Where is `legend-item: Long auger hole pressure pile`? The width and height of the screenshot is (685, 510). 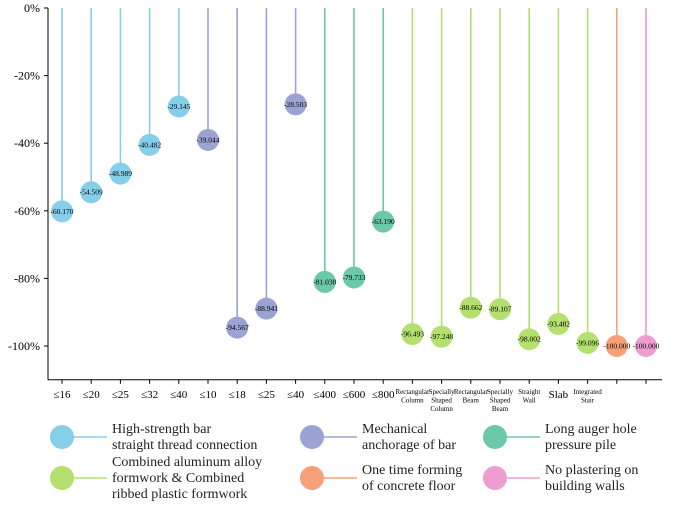
legend-item: Long auger hole pressure pile is located at coordinates (560, 437).